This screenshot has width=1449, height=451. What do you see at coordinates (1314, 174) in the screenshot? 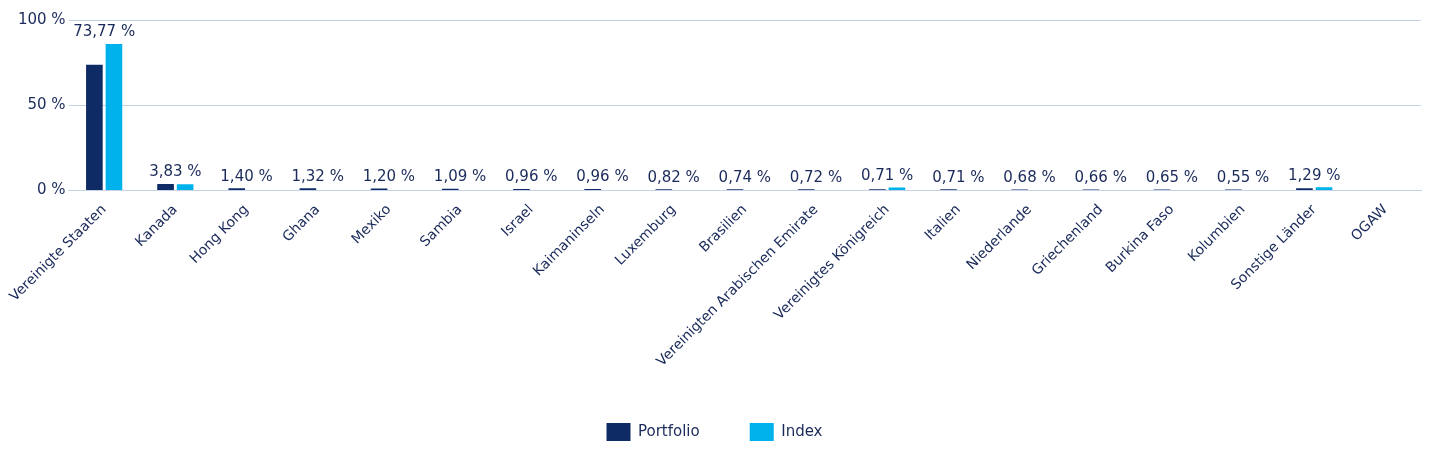
I see `data-label: 1,29 %` at bounding box center [1314, 174].